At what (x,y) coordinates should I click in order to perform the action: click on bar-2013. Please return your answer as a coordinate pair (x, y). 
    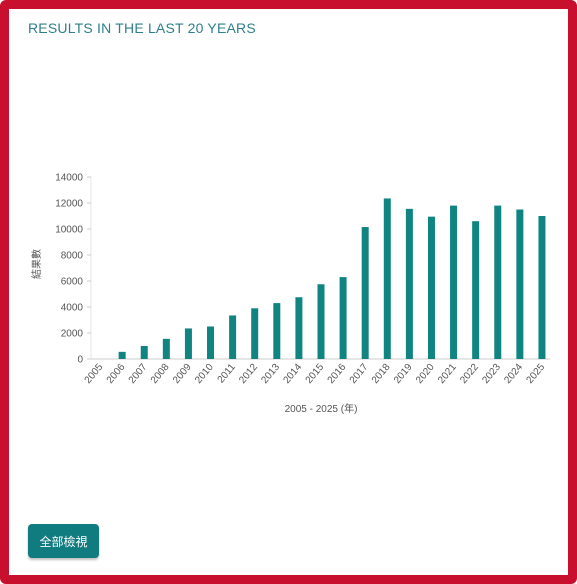
    Looking at the image, I should click on (277, 331).